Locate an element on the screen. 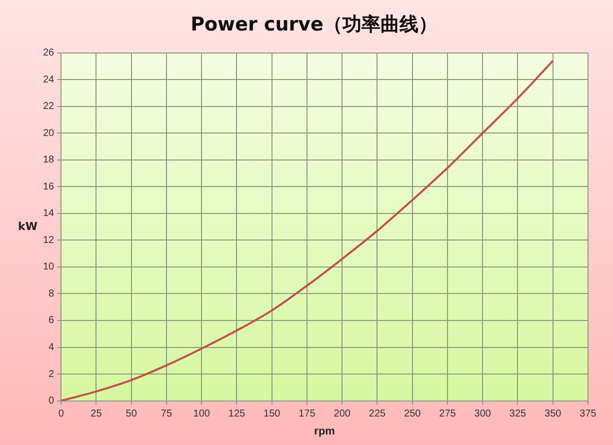  y-tick-label: 18 is located at coordinates (49, 160).